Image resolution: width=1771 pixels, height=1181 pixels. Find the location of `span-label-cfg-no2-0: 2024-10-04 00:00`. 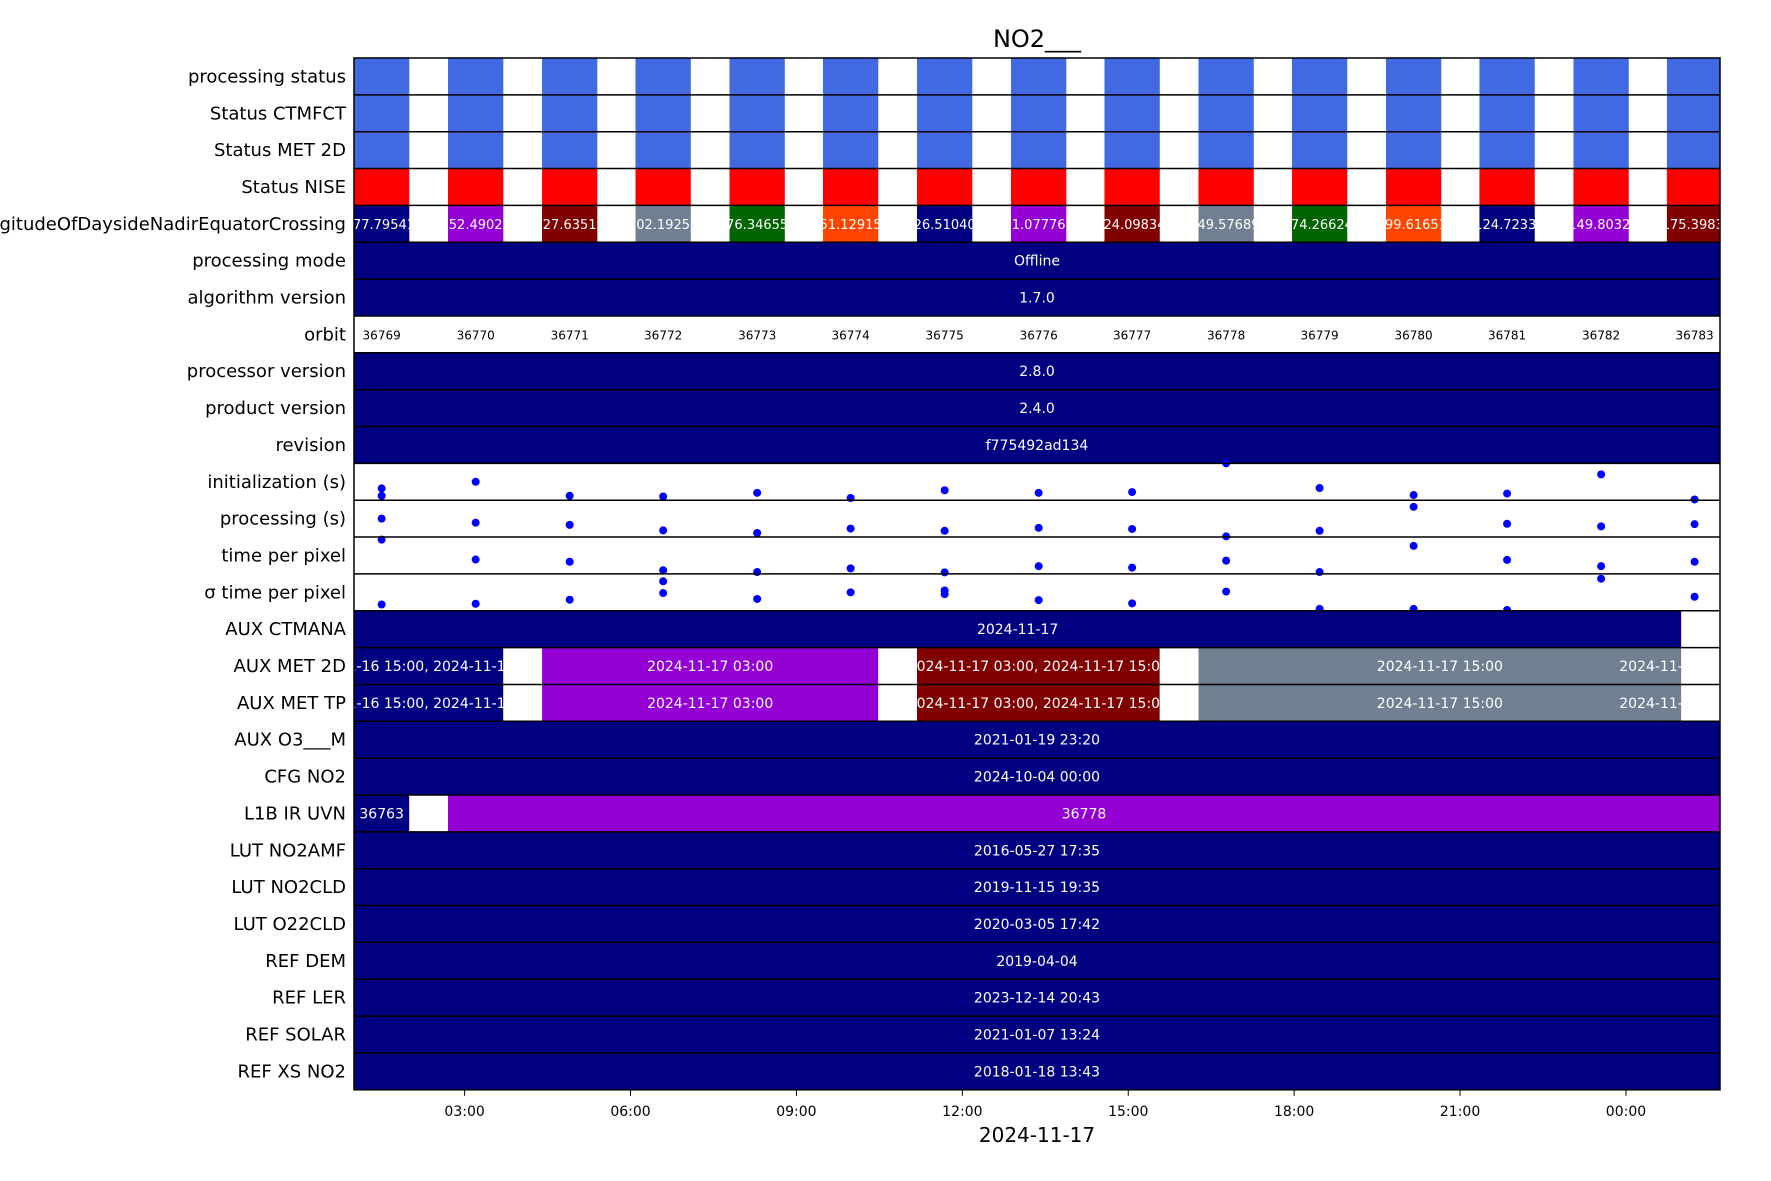

span-label-cfg-no2-0: 2024-10-04 00:00 is located at coordinates (1037, 778).